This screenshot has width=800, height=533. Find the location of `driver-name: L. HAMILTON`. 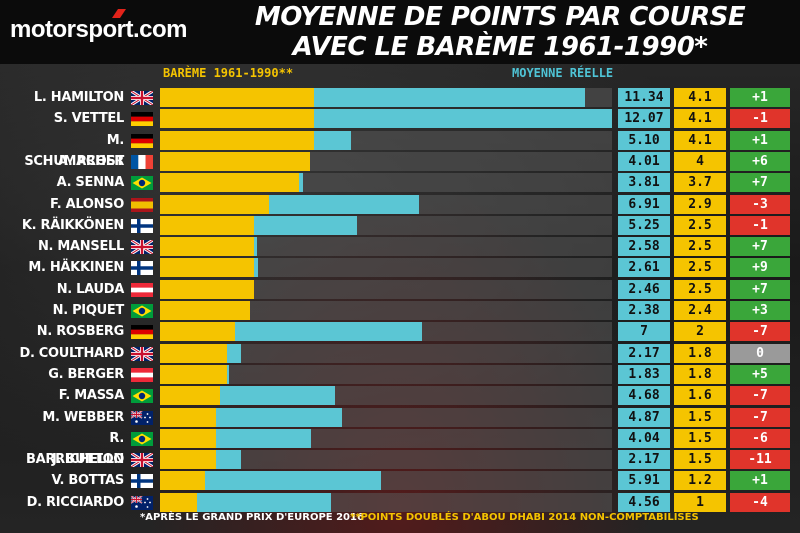

driver-name: L. HAMILTON is located at coordinates (78, 97).